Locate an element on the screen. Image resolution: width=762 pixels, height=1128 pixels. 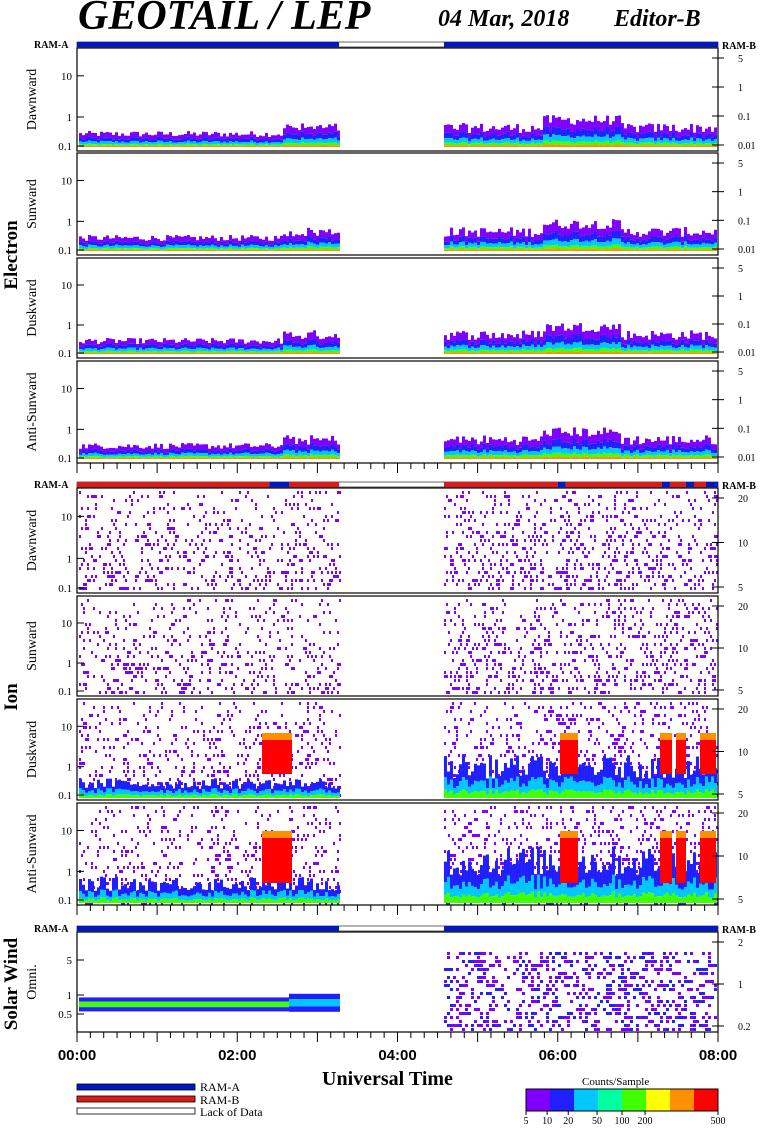
panel-background is located at coordinates (397, 646).